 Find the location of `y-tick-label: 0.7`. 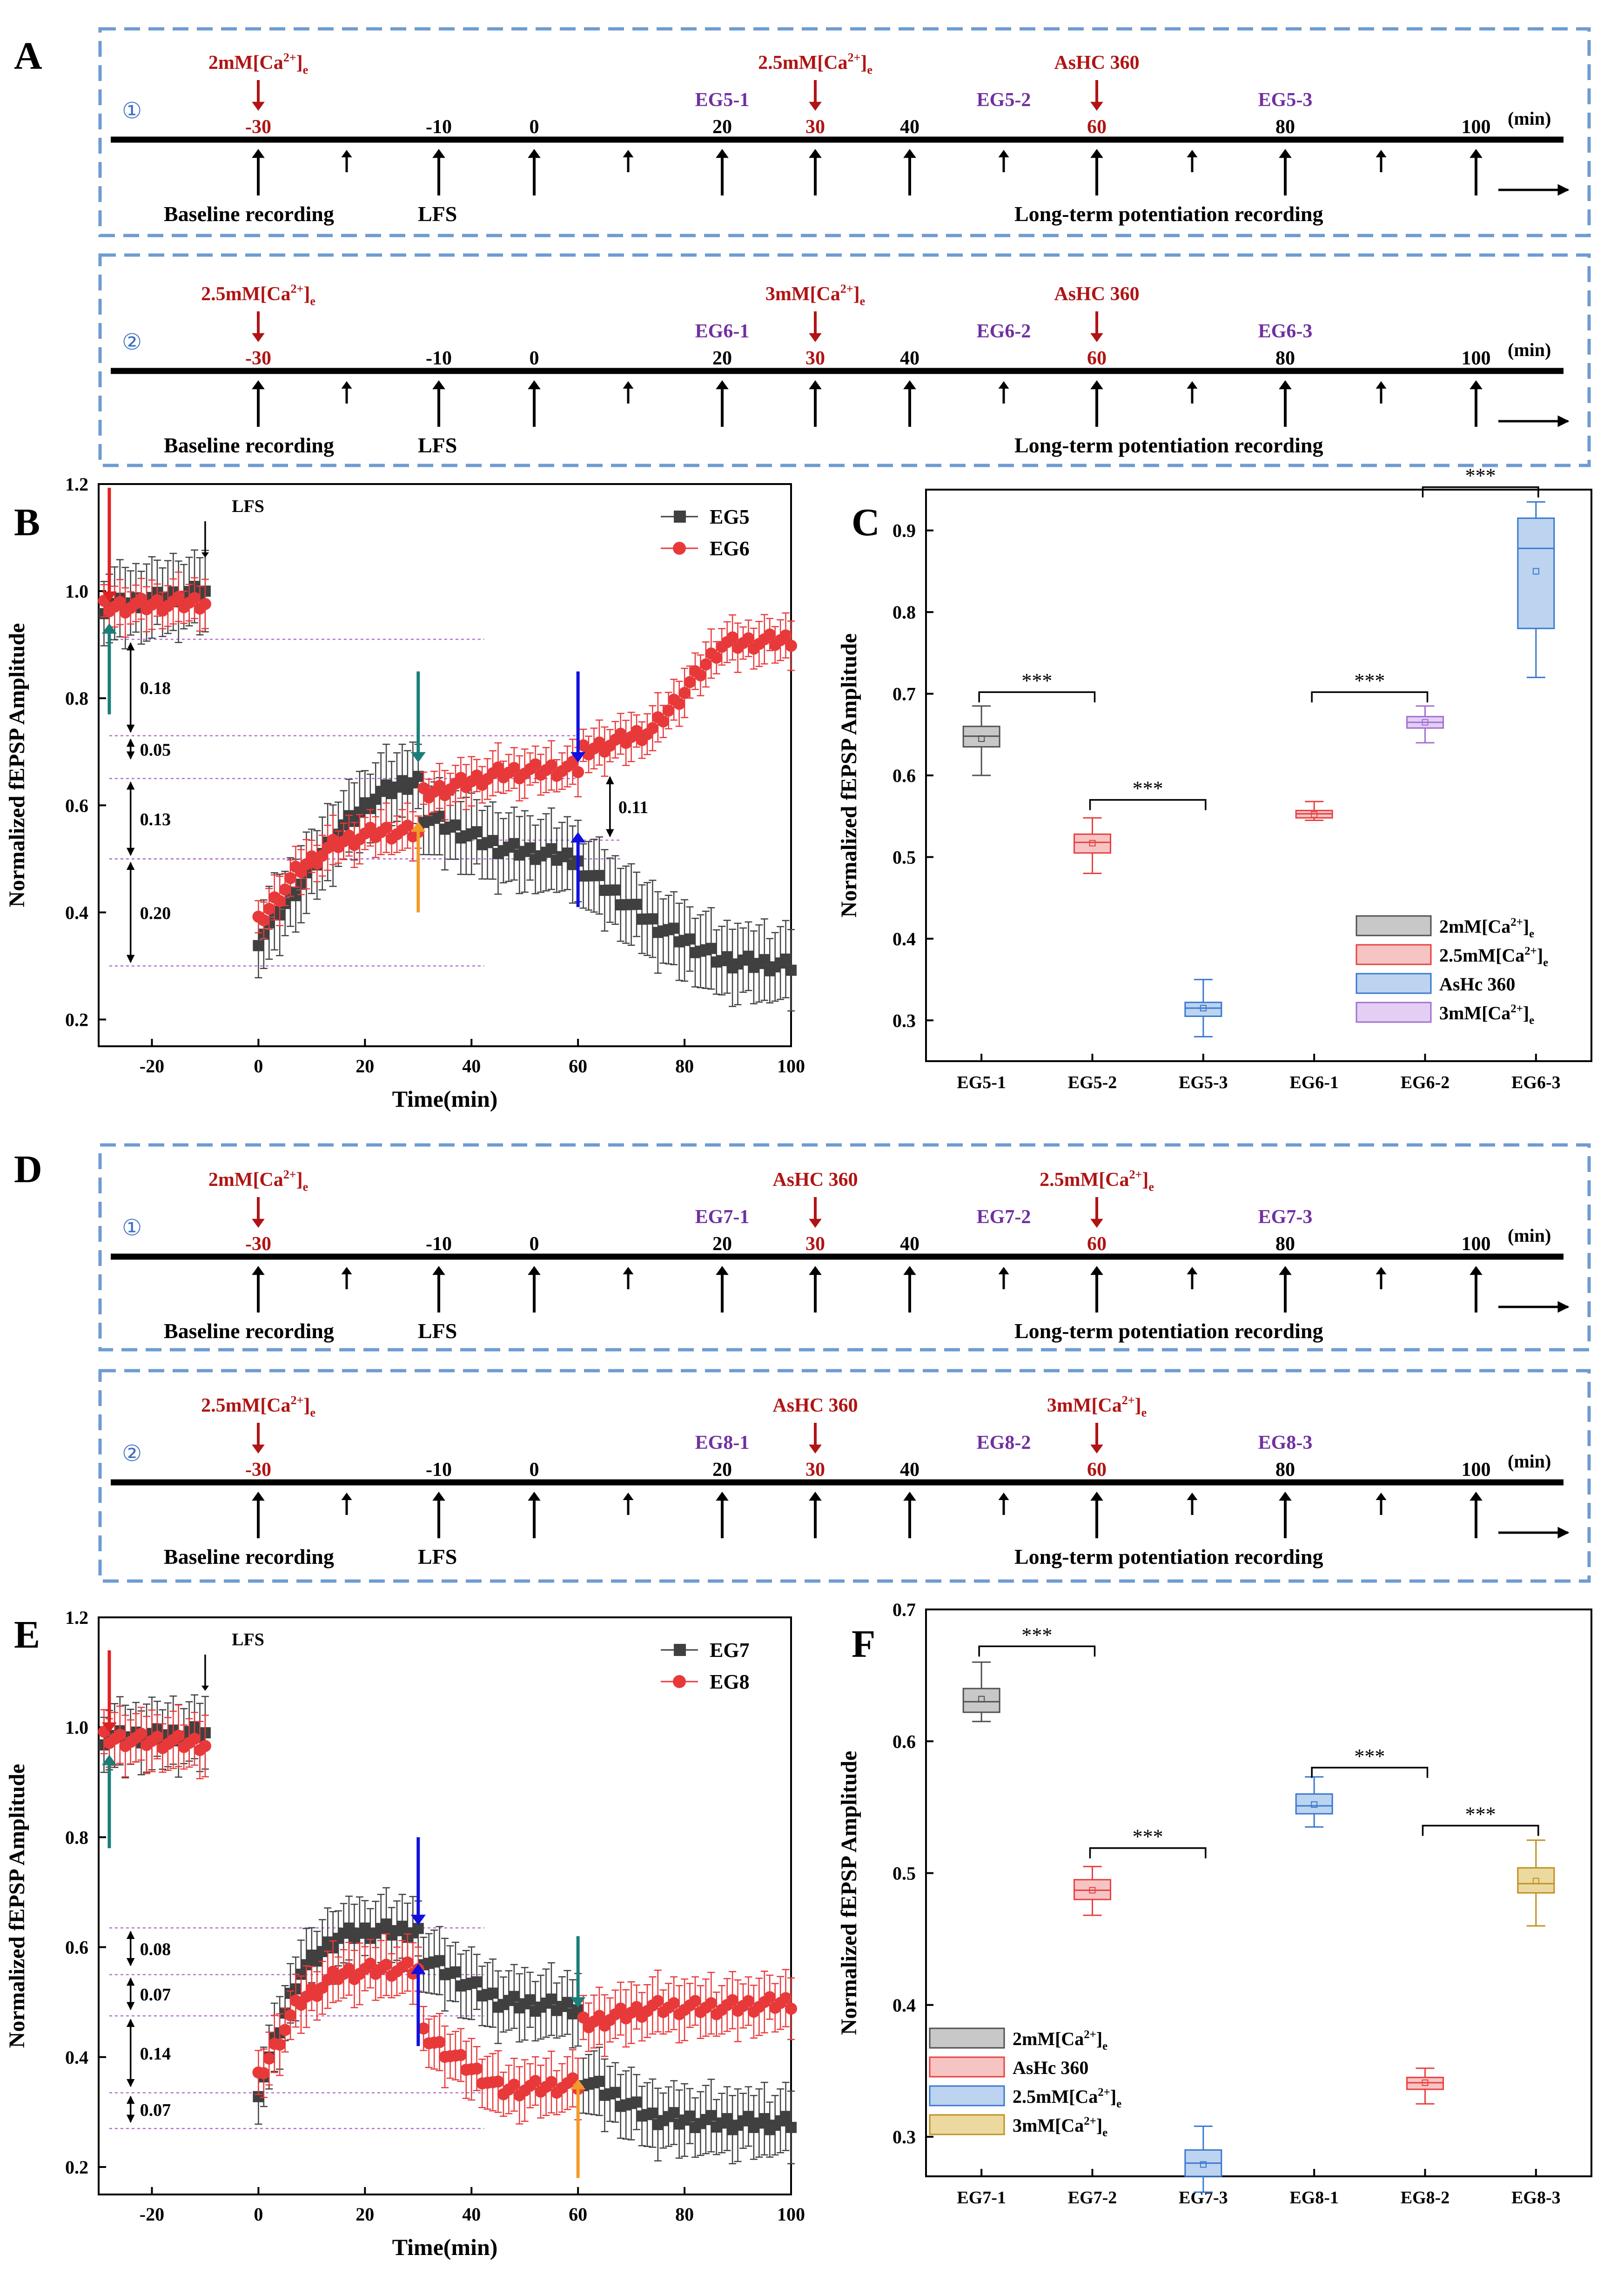

y-tick-label: 0.7 is located at coordinates (905, 694).